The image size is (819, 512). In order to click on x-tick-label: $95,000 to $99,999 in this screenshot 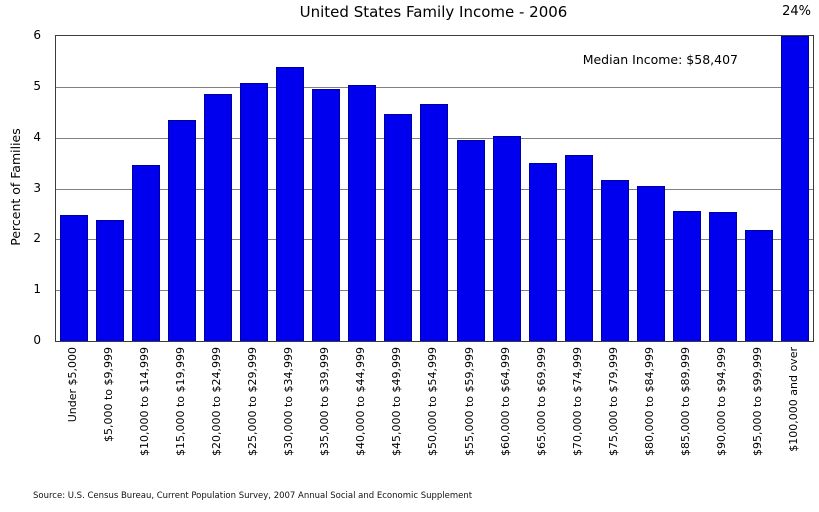, I will do `click(757, 402)`.